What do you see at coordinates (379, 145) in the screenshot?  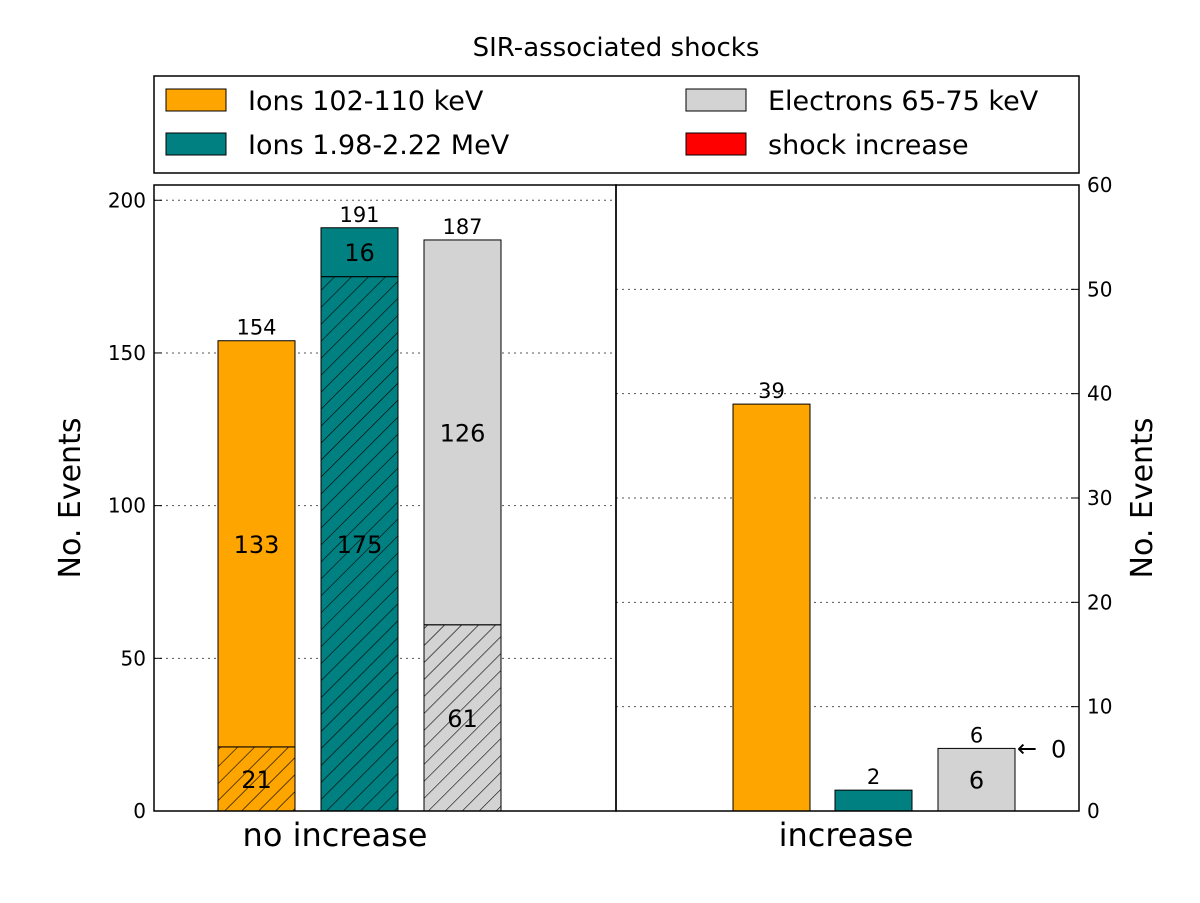 I see `legend-label-ions-high: Ions 1.98-2.22 MeV` at bounding box center [379, 145].